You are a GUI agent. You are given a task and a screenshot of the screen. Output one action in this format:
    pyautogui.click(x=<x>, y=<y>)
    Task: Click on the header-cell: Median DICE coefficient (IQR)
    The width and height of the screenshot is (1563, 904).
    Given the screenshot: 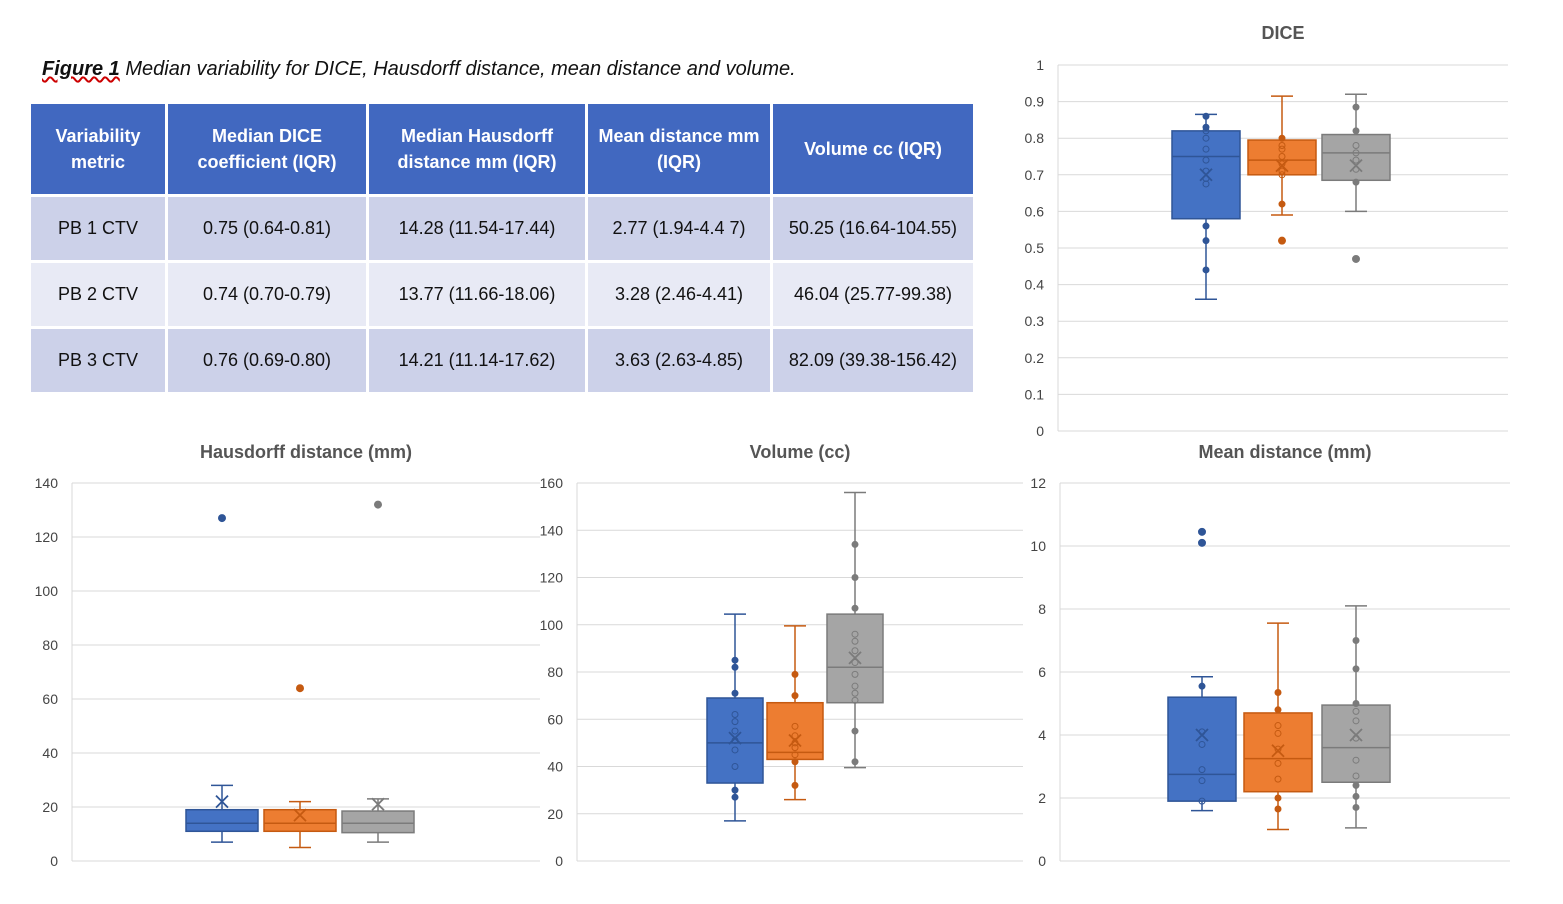 What is the action you would take?
    pyautogui.click(x=267, y=149)
    